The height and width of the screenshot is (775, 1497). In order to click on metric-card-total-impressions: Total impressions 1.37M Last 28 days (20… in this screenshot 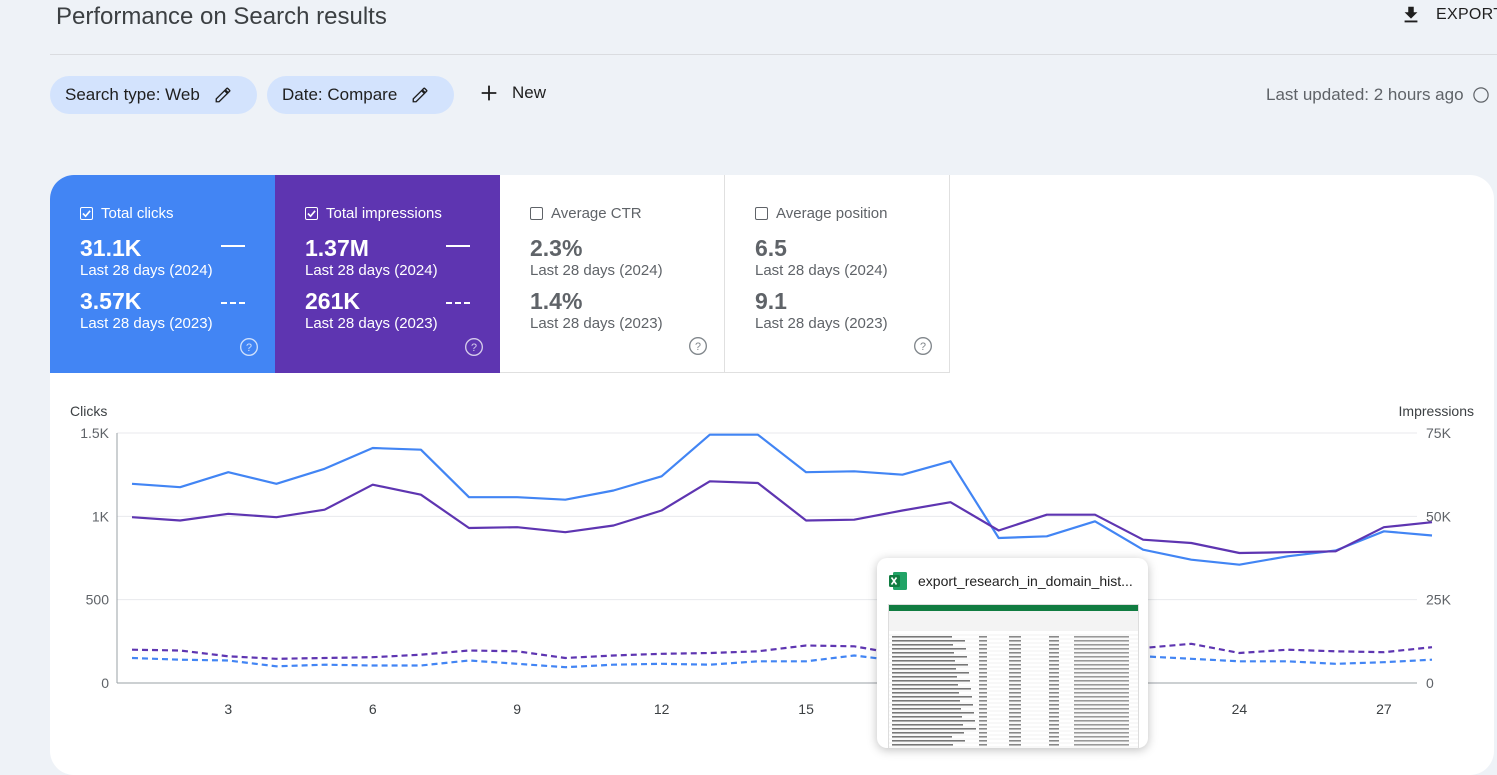, I will do `click(387, 274)`.